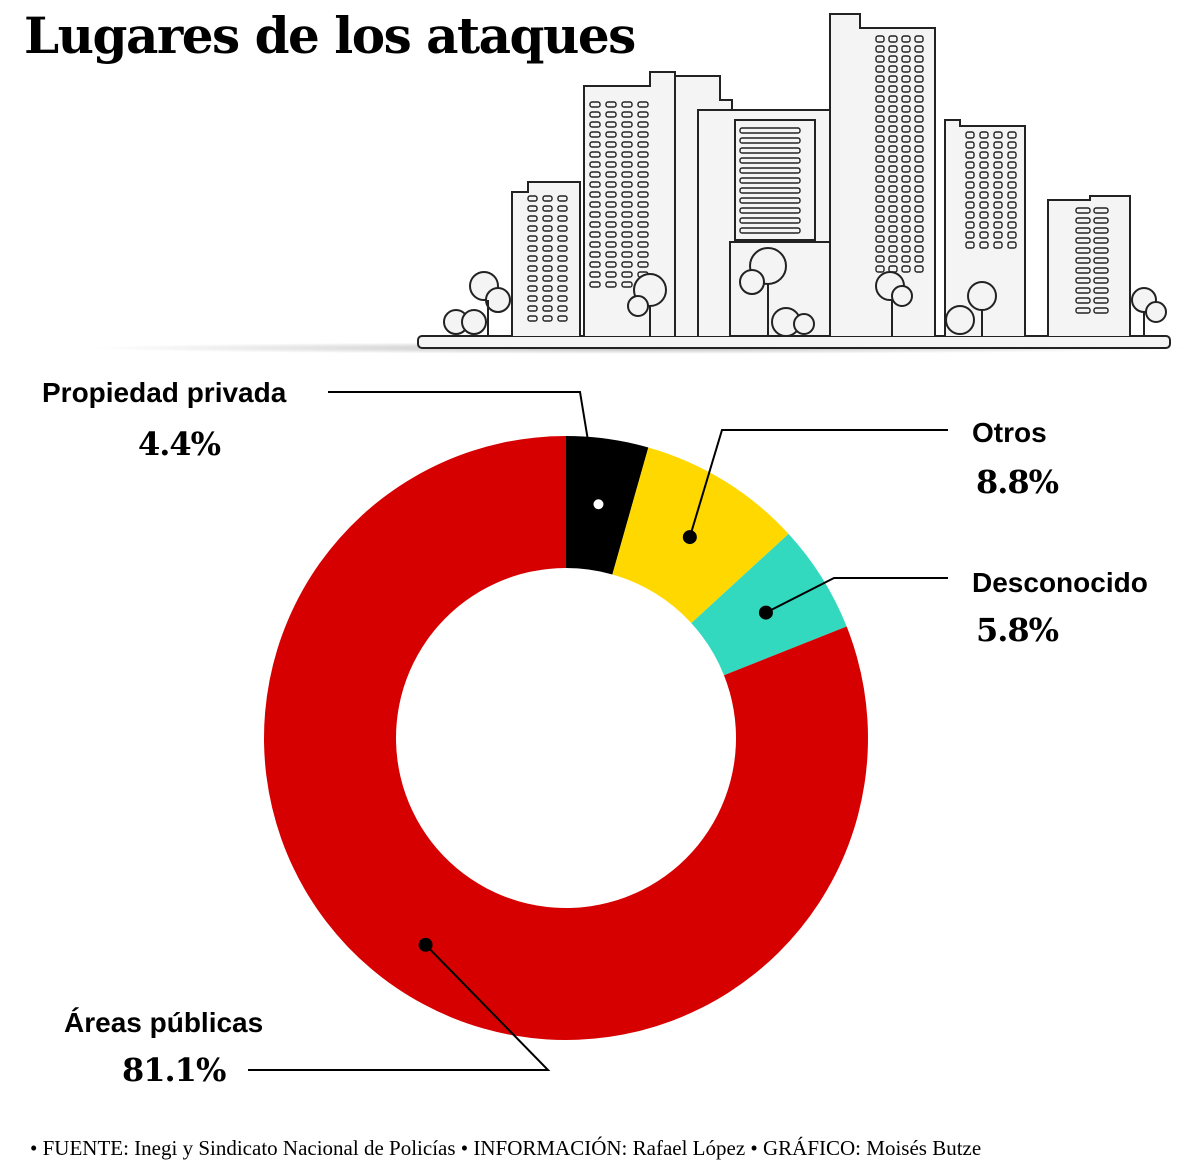 The height and width of the screenshot is (1176, 1200). What do you see at coordinates (179, 444) in the screenshot?
I see `value-propiedad-privada: 4.4%` at bounding box center [179, 444].